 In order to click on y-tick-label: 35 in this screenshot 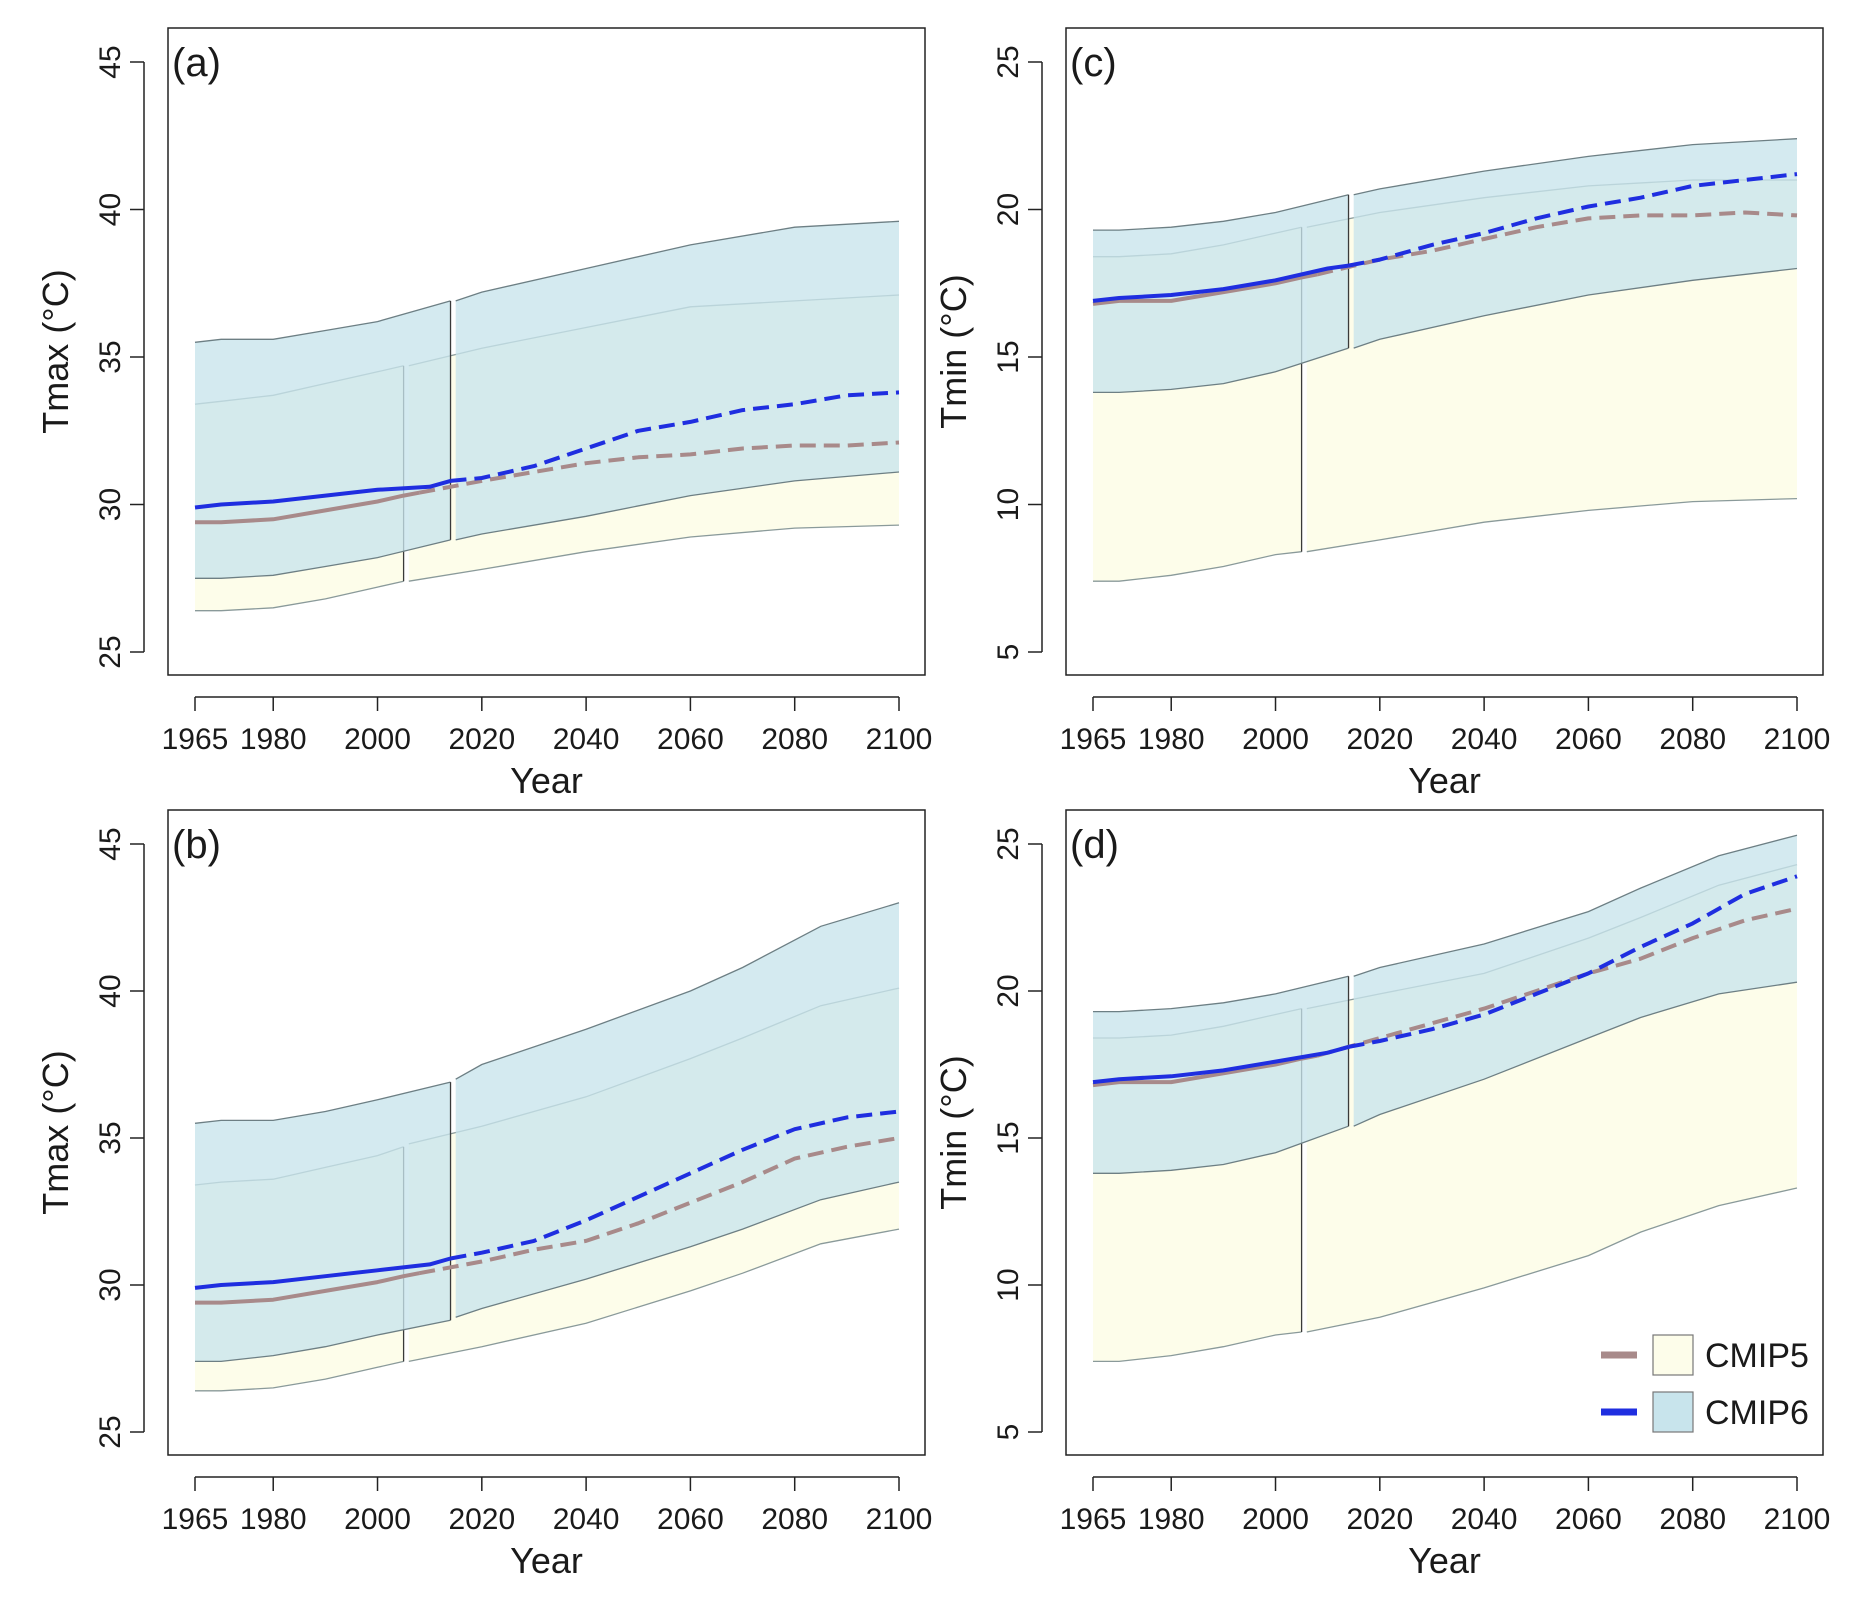, I will do `click(110, 1137)`.